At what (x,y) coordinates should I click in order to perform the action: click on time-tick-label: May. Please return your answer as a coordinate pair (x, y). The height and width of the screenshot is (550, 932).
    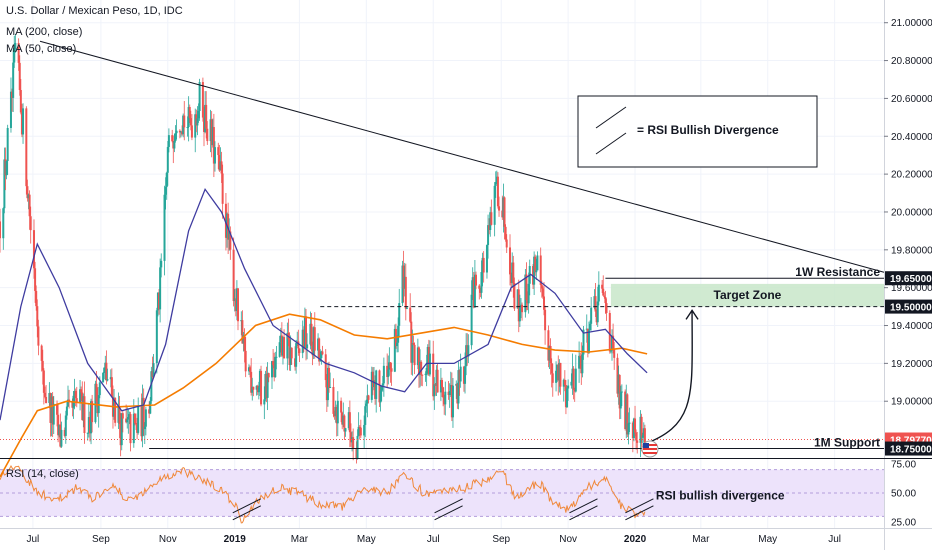
    Looking at the image, I should click on (767, 539).